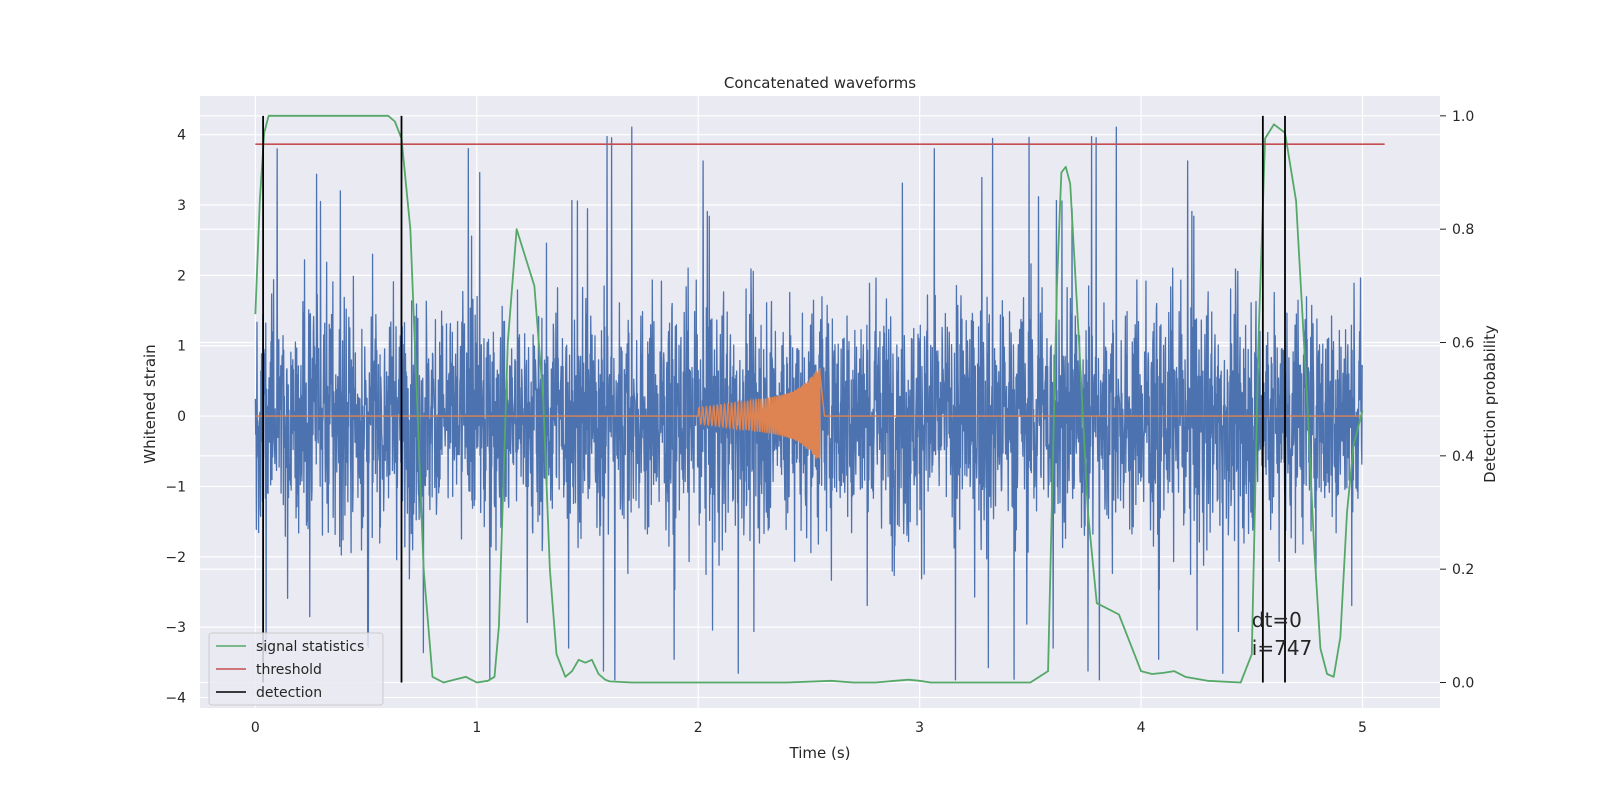  I want to click on x-tick-label: 0, so click(255, 728).